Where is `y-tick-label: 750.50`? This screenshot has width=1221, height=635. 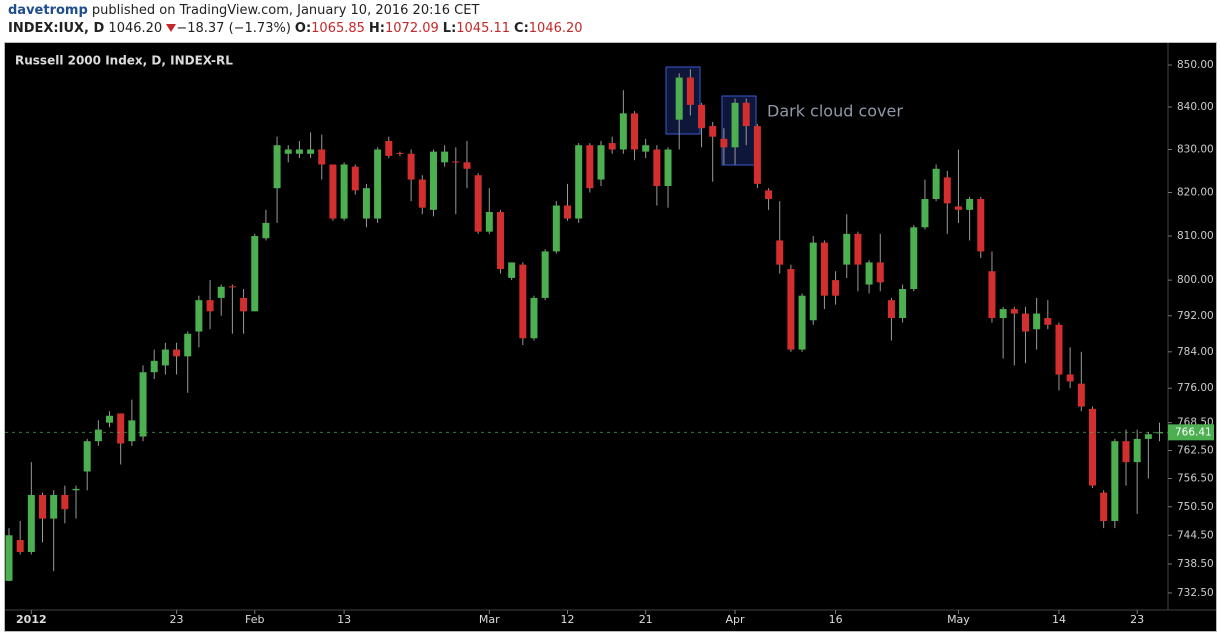
y-tick-label: 750.50 is located at coordinates (1195, 507).